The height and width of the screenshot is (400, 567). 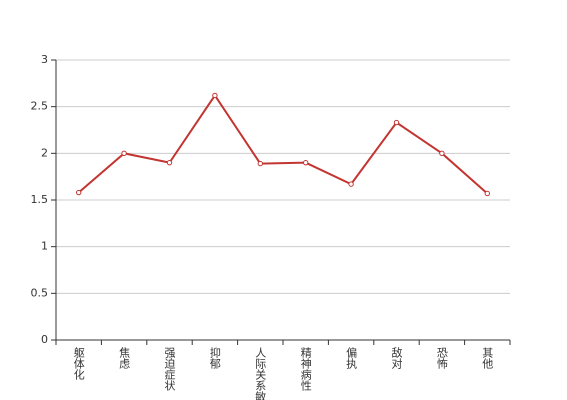 I want to click on x-tick-label: 强迫症状, so click(x=169, y=369).